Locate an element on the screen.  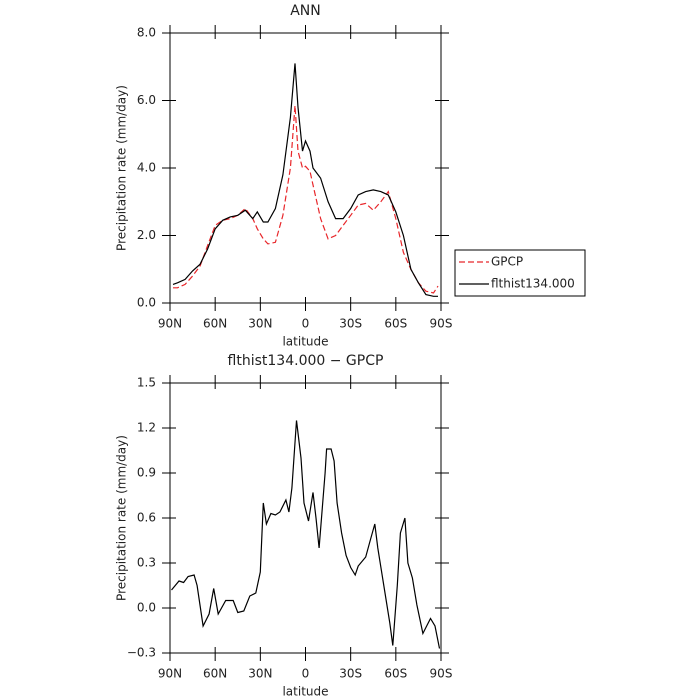
y-tick-label: 1.5 is located at coordinates (146, 383).